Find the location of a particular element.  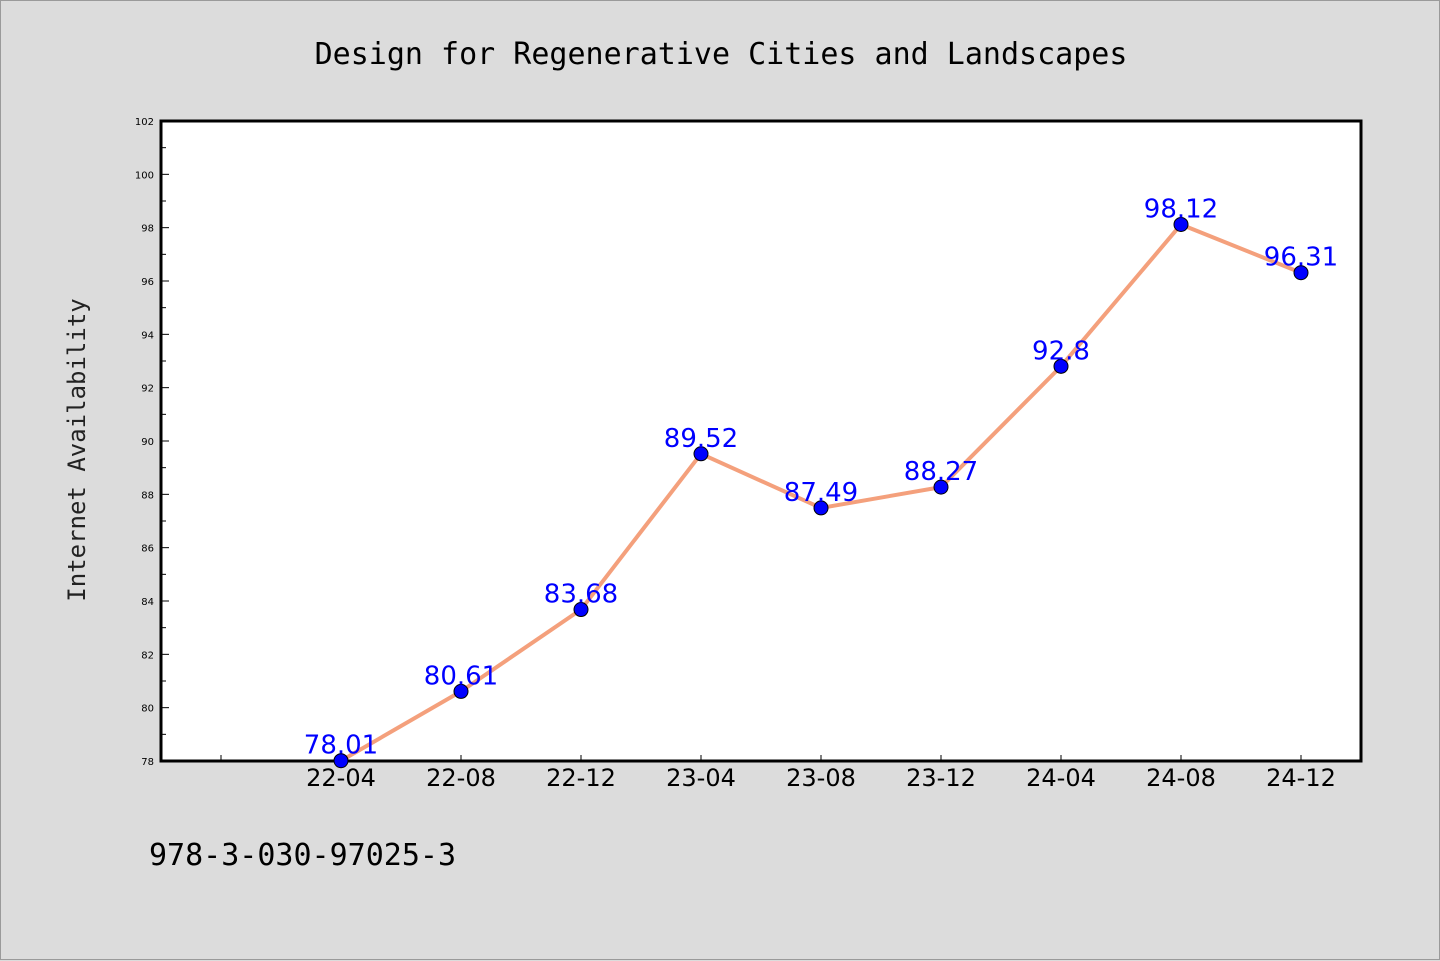

y-tick-label: 78 is located at coordinates (147, 762).